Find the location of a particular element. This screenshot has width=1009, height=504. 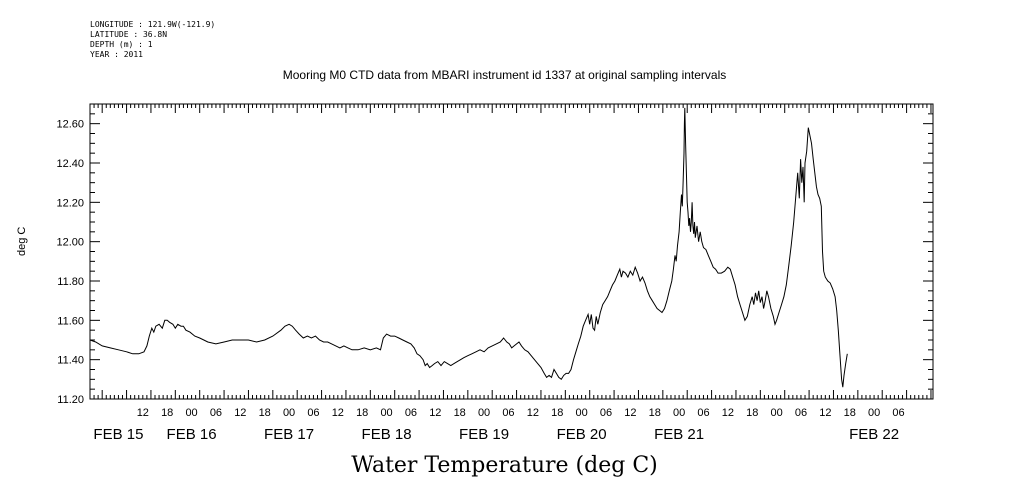

y-tick-label: 11.80 is located at coordinates (70, 282).